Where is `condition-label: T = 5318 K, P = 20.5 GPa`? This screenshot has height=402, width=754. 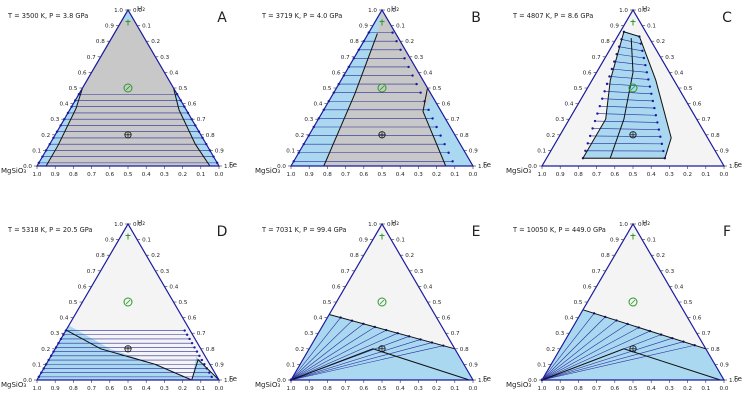
condition-label: T = 5318 K, P = 20.5 GPa is located at coordinates (49, 230).